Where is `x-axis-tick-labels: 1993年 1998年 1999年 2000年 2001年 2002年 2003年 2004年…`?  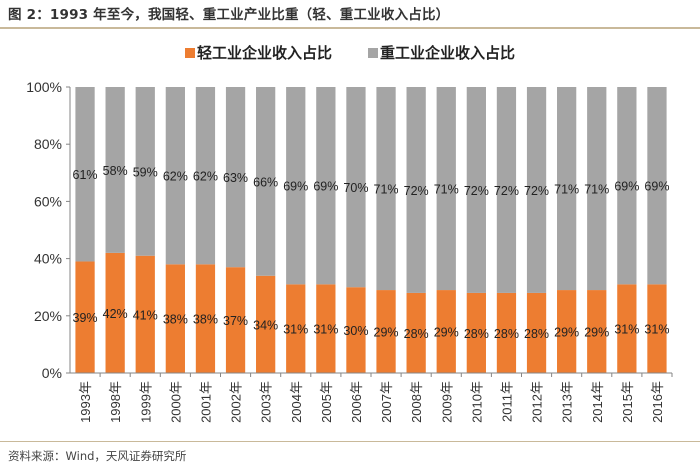 x-axis-tick-labels: 1993年 1998年 1999年 2000年 2001年 2002年 2003年 2004年… is located at coordinates (371, 402).